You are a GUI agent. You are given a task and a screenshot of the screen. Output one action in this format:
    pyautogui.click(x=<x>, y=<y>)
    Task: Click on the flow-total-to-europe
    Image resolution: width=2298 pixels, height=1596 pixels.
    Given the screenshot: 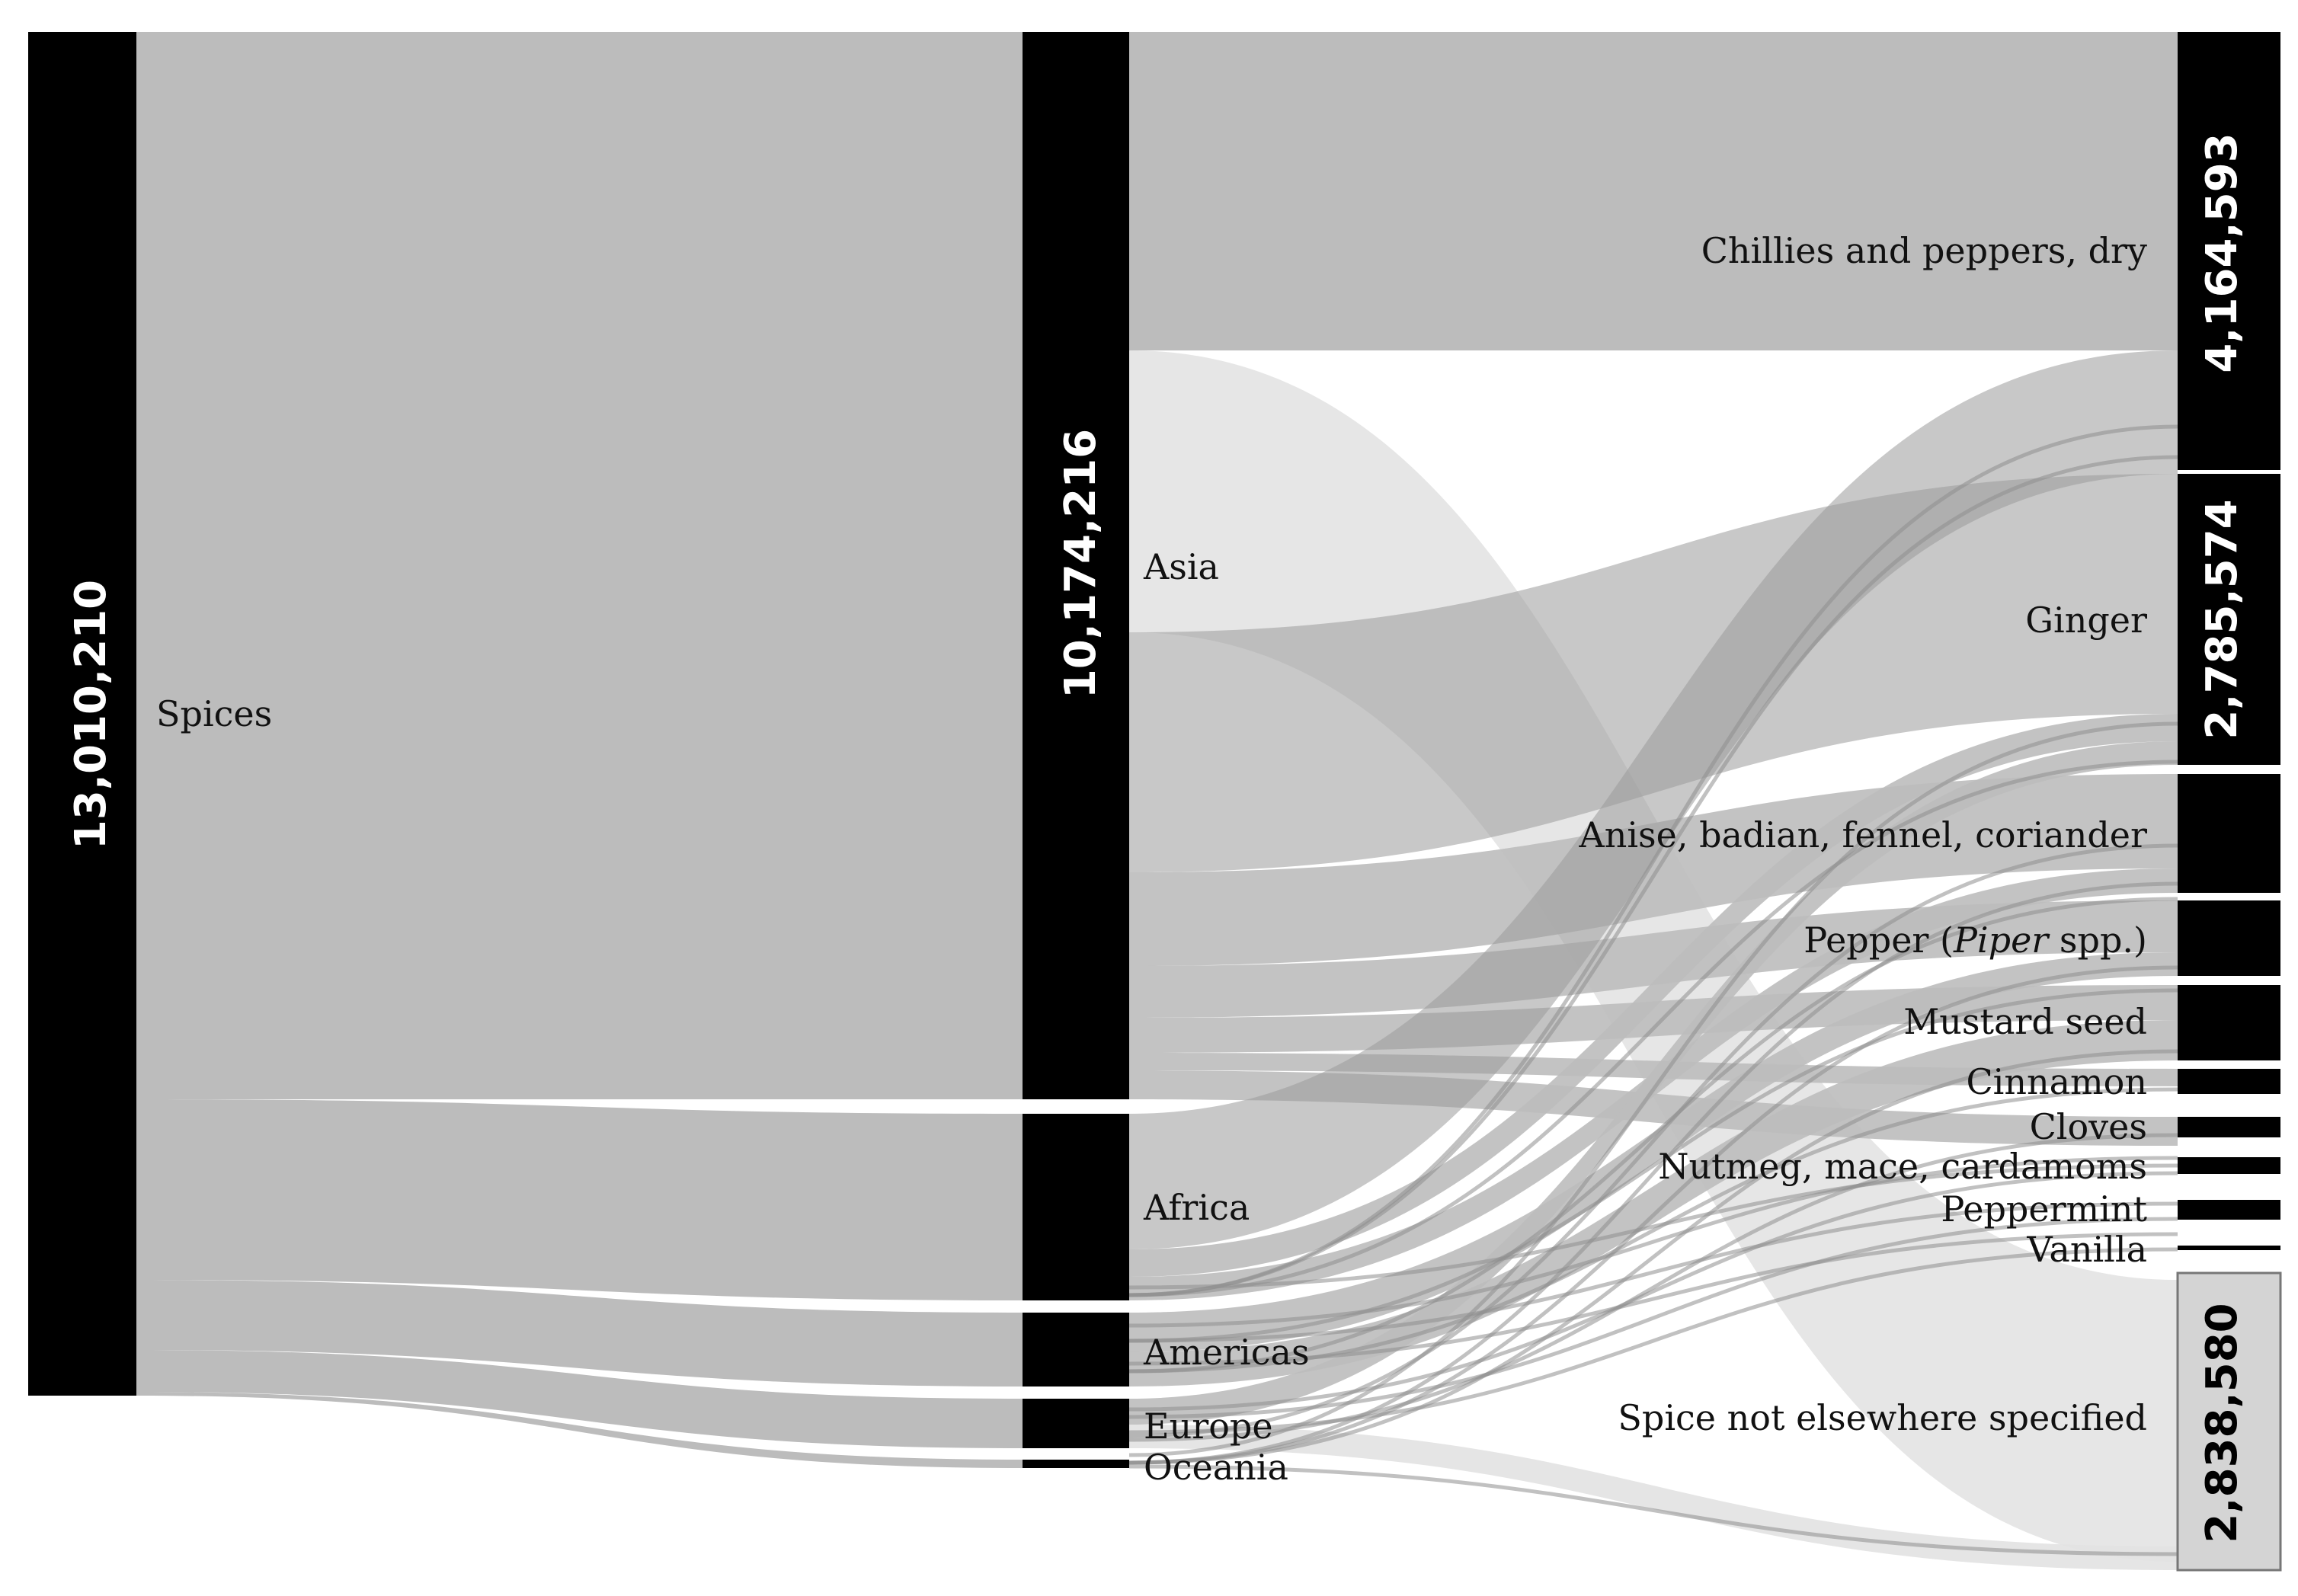 What is the action you would take?
    pyautogui.click(x=579, y=1399)
    